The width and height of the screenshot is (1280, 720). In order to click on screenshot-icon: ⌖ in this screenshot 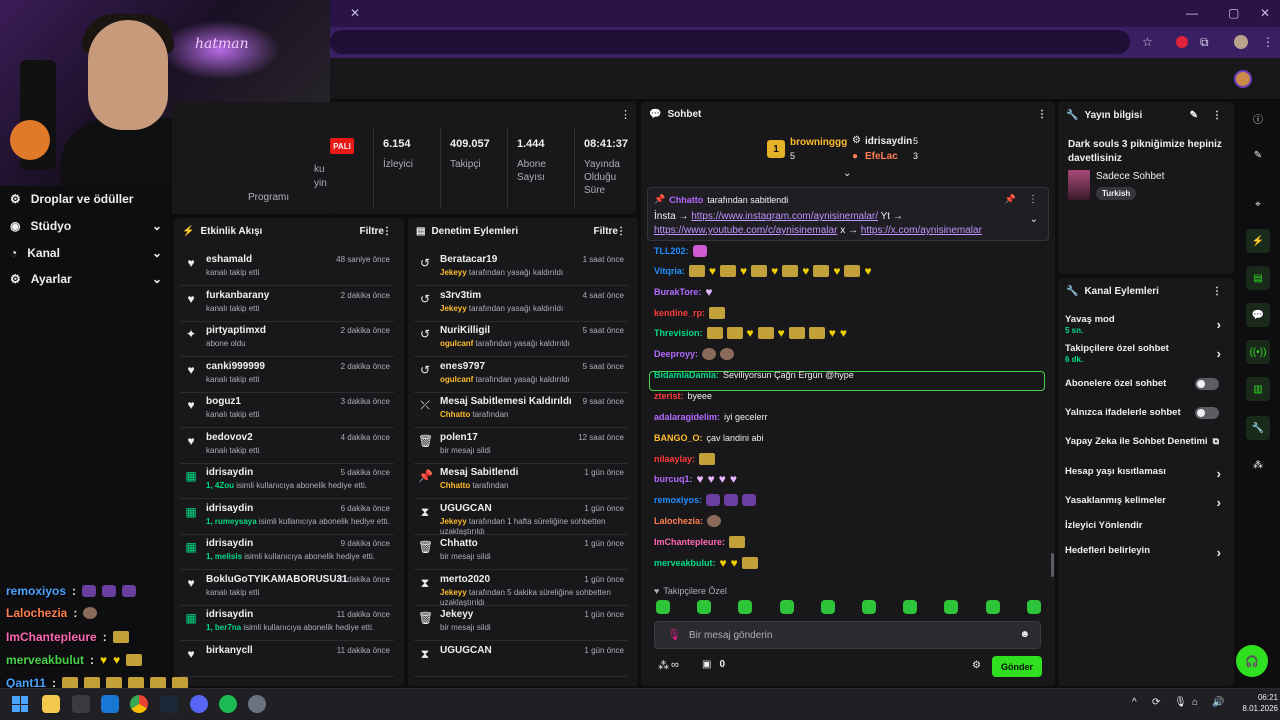, I will do `click(1258, 204)`.